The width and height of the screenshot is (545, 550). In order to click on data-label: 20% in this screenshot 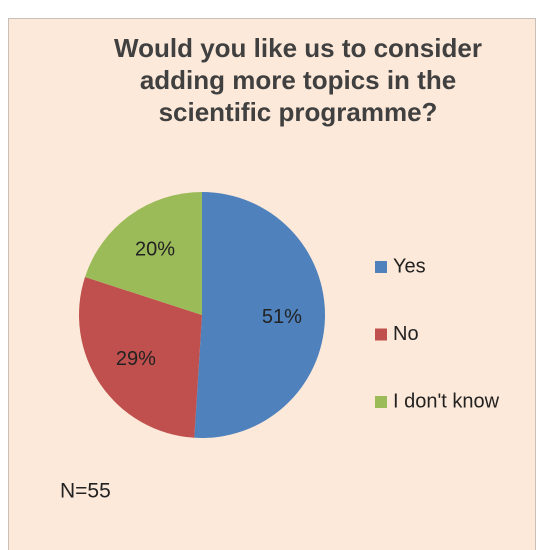, I will do `click(155, 250)`.